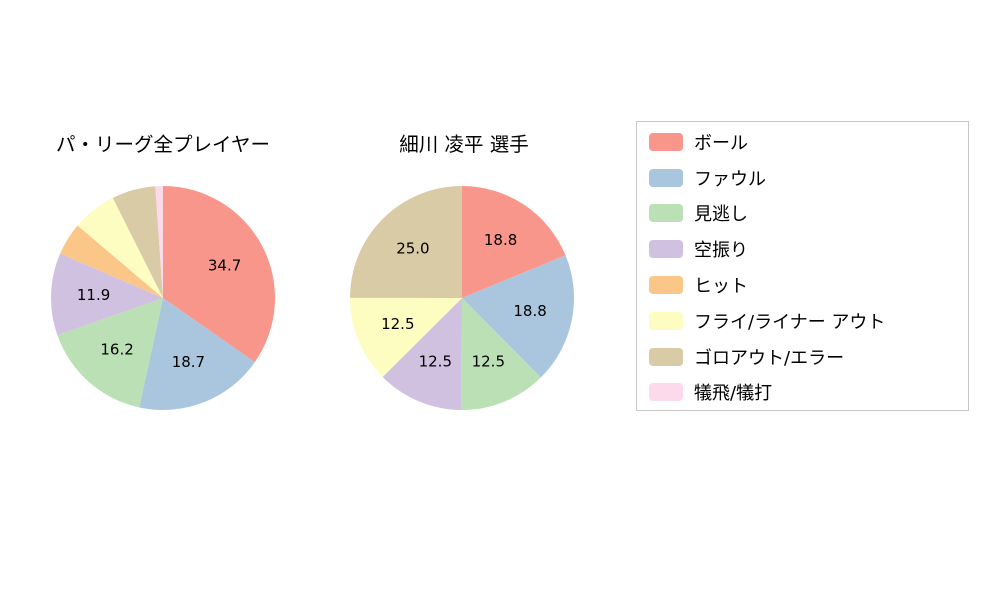 The image size is (1000, 600). What do you see at coordinates (224, 265) in the screenshot?
I see `pie-slice-value-label-ball: 34.7` at bounding box center [224, 265].